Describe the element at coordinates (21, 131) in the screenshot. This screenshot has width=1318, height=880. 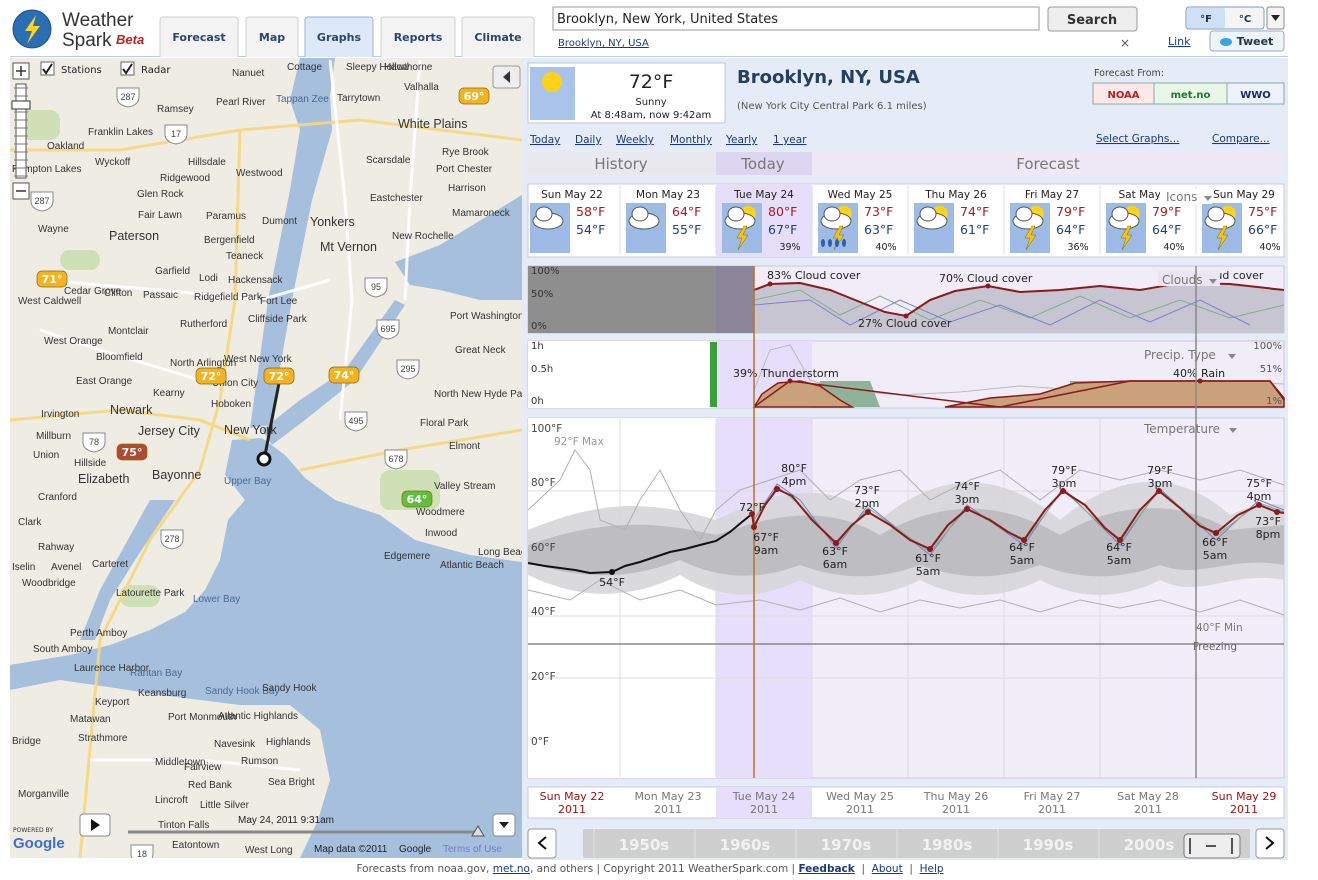
I see `zoom-track` at that location.